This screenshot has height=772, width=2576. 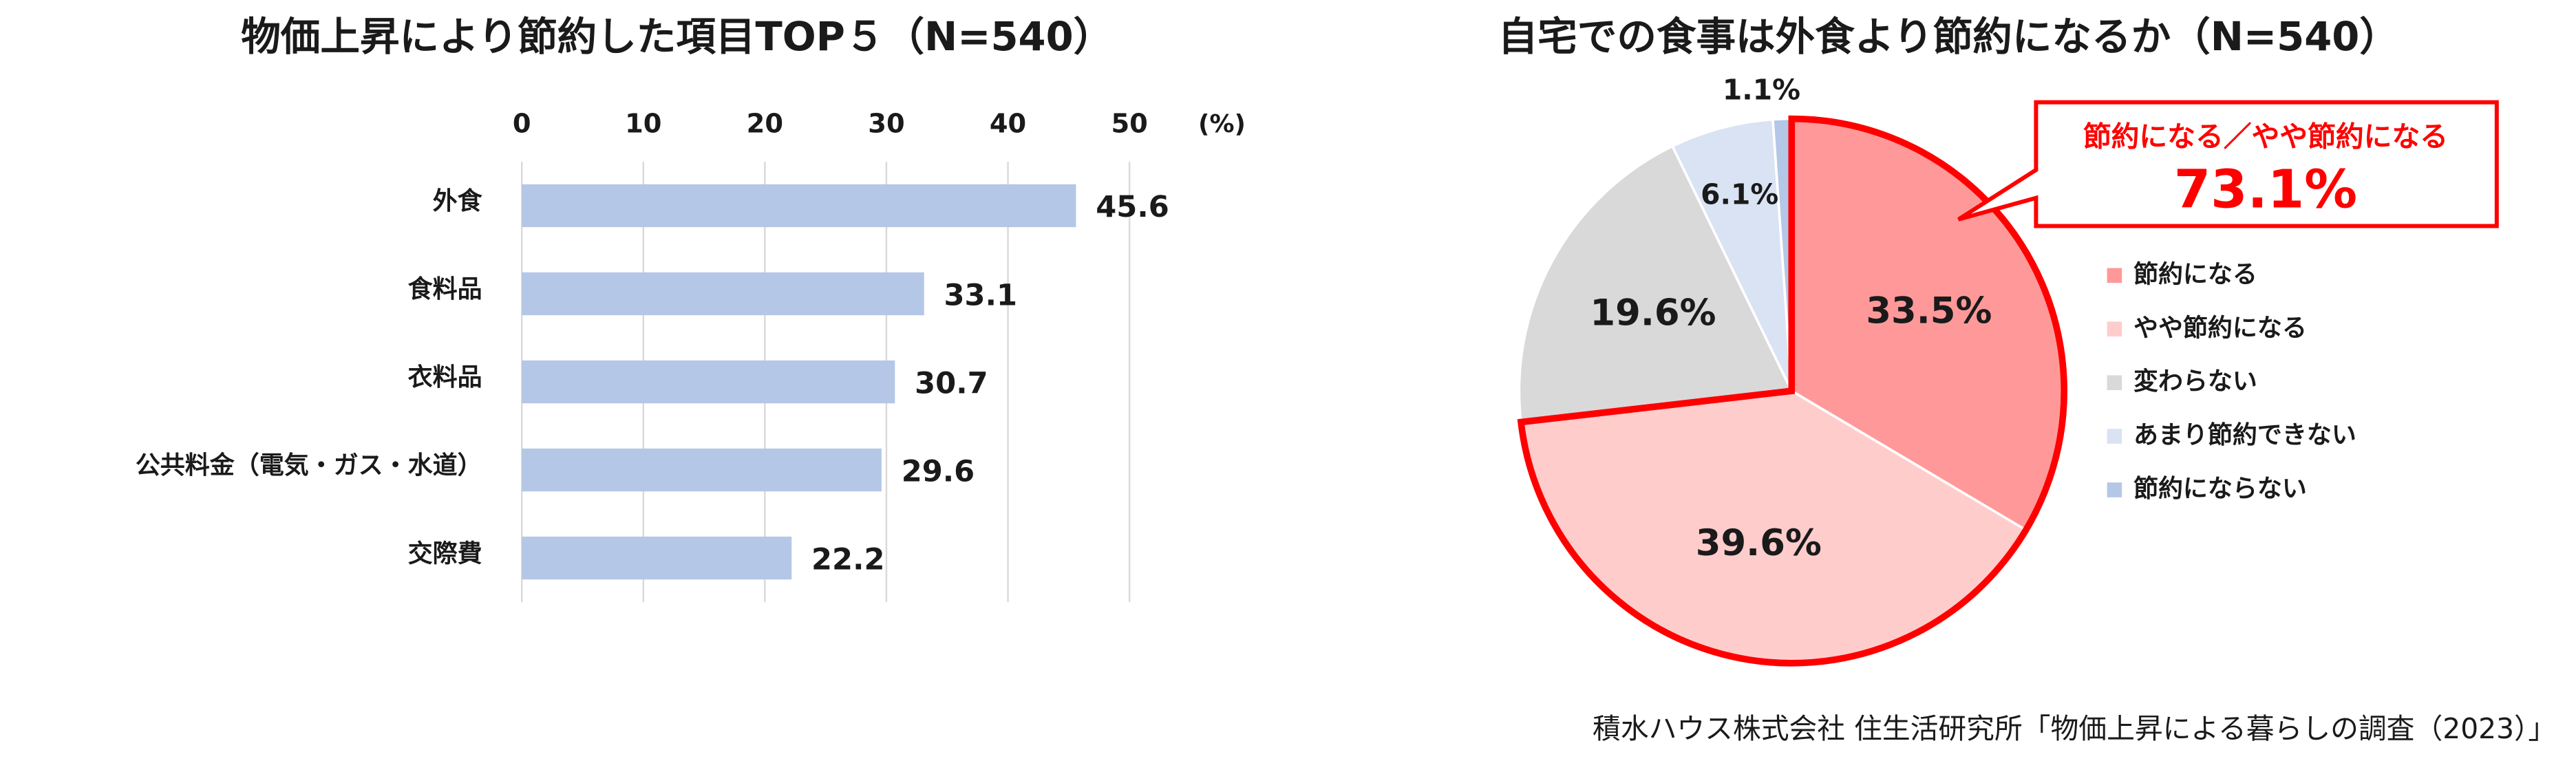 What do you see at coordinates (1008, 125) in the screenshot?
I see `x-tick-label: 40` at bounding box center [1008, 125].